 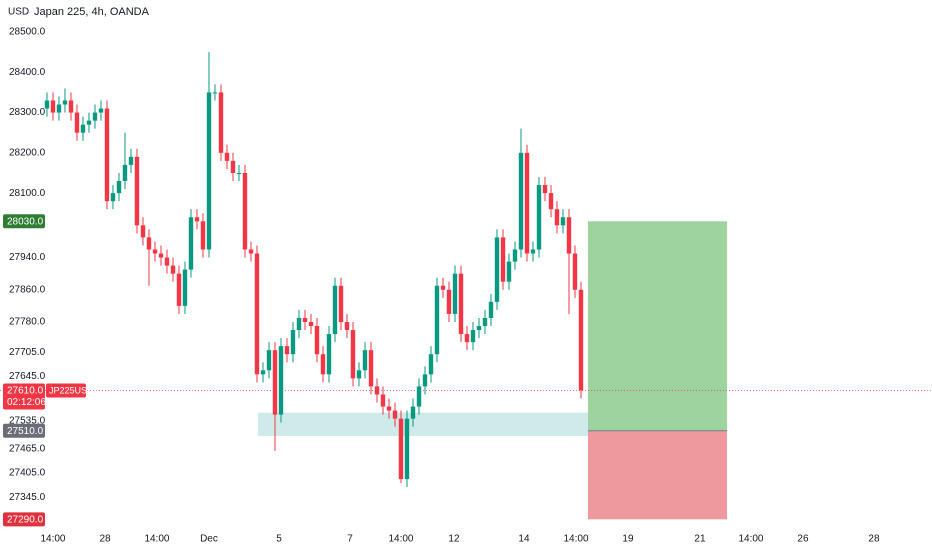 What do you see at coordinates (279, 539) in the screenshot?
I see `x-tick-label: 5` at bounding box center [279, 539].